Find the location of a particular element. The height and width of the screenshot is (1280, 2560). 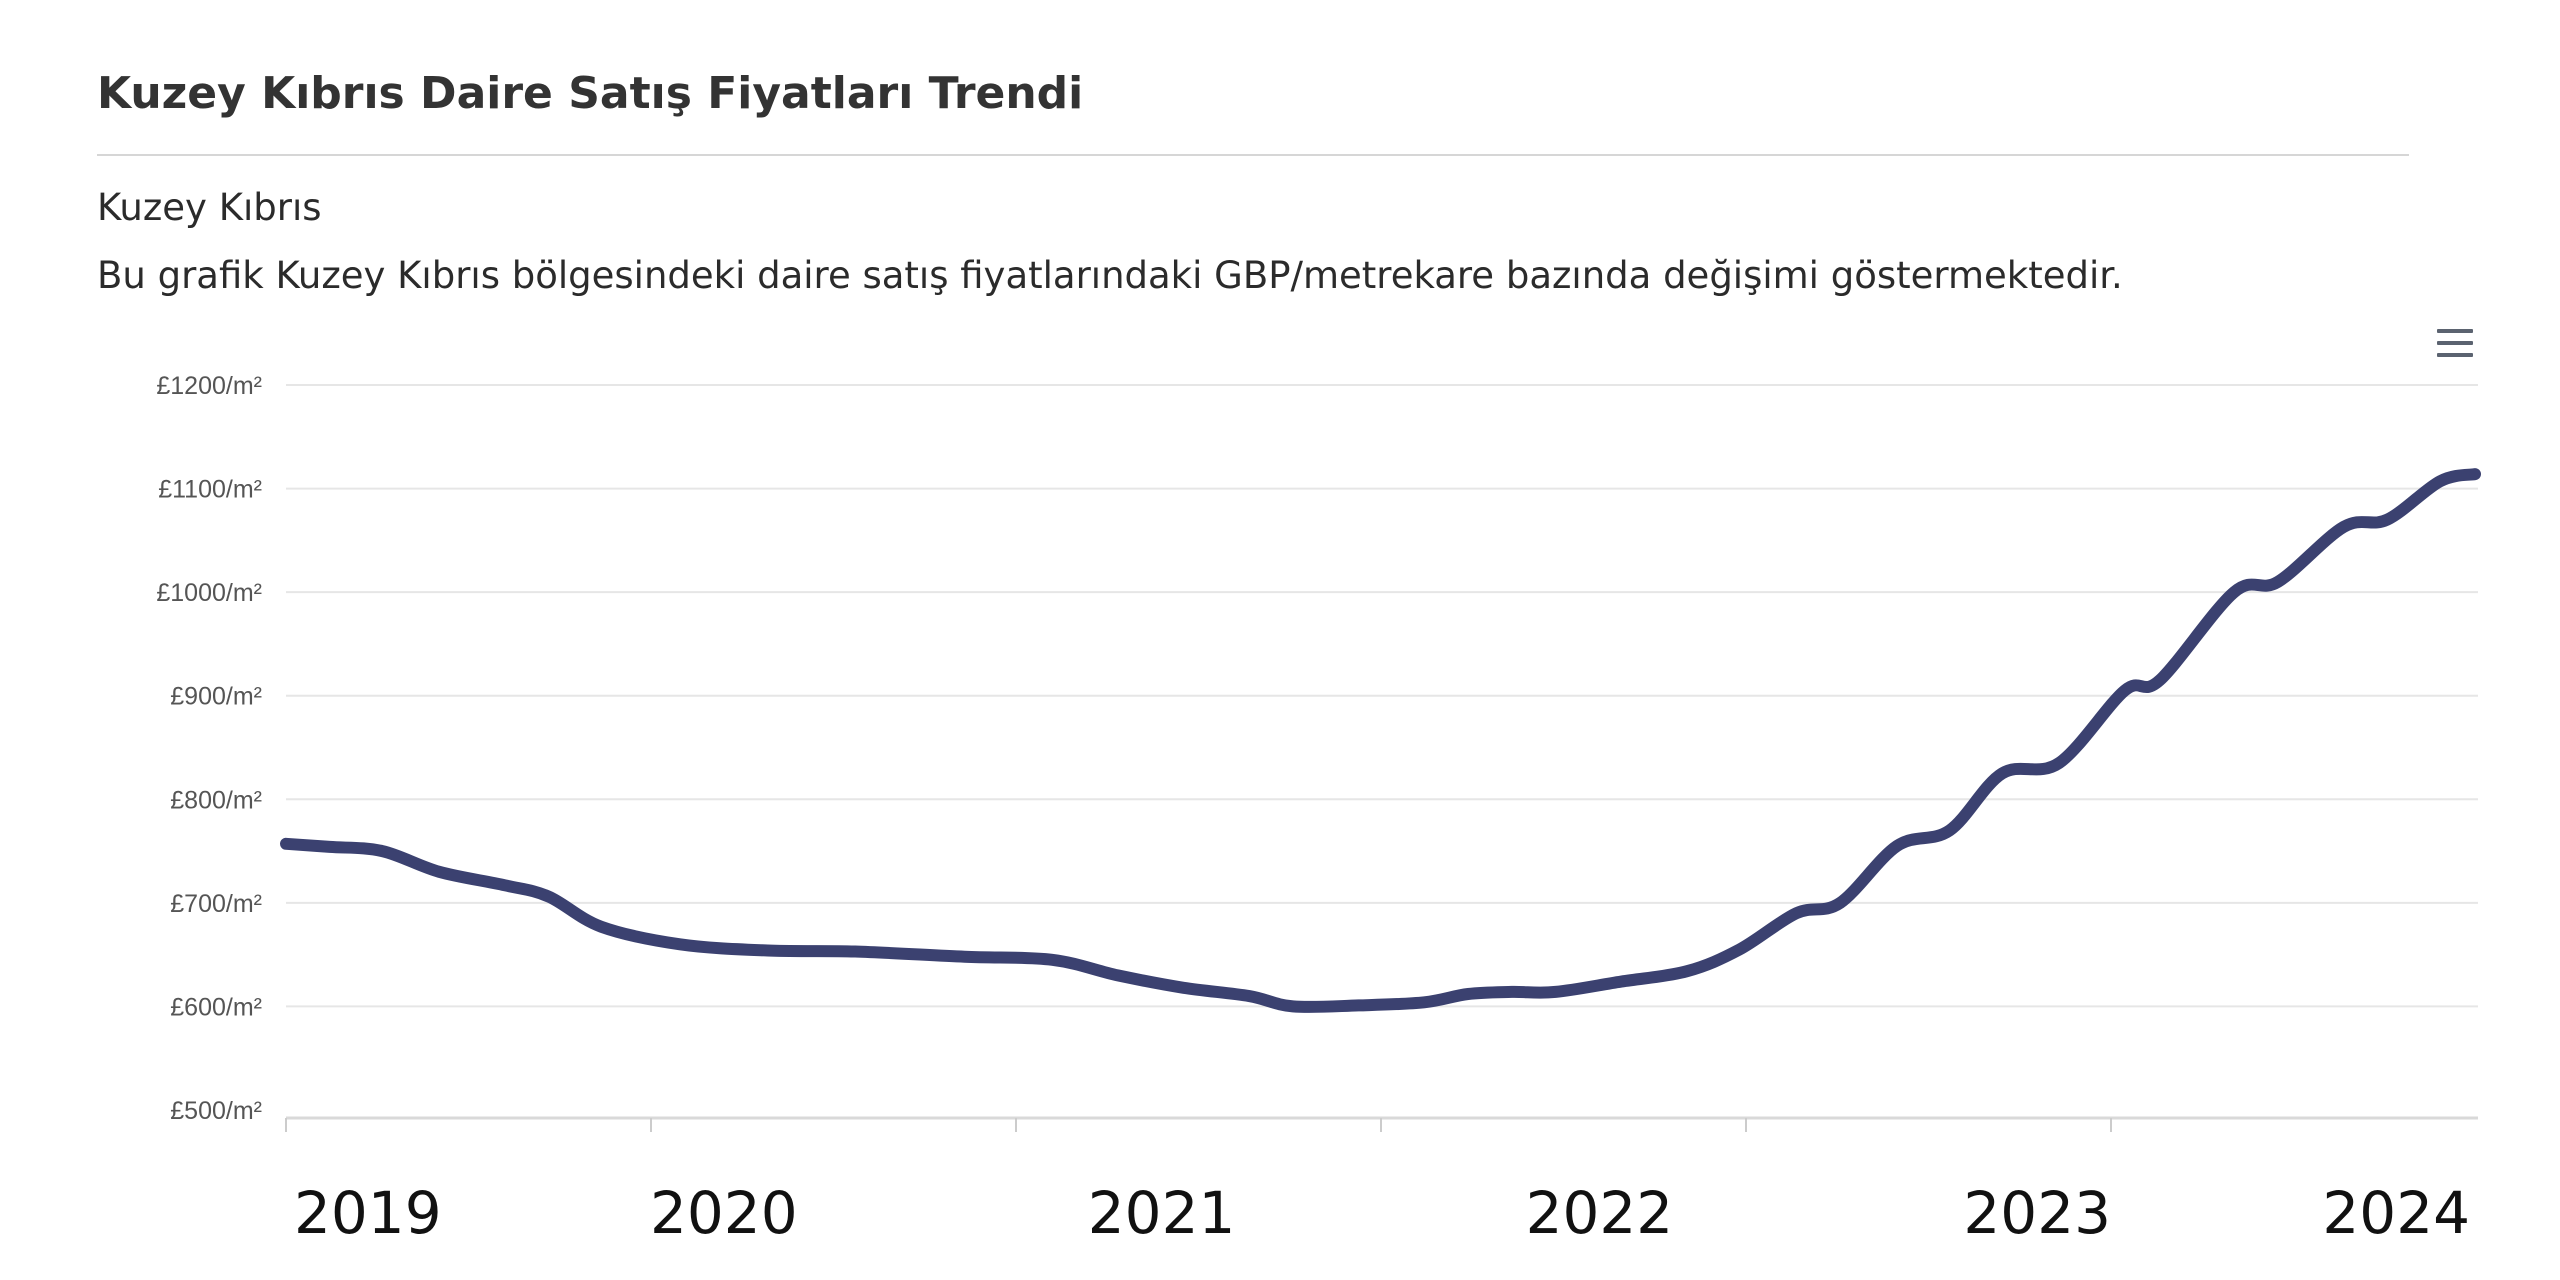

y-tick-label: £900/m² is located at coordinates (216, 697).